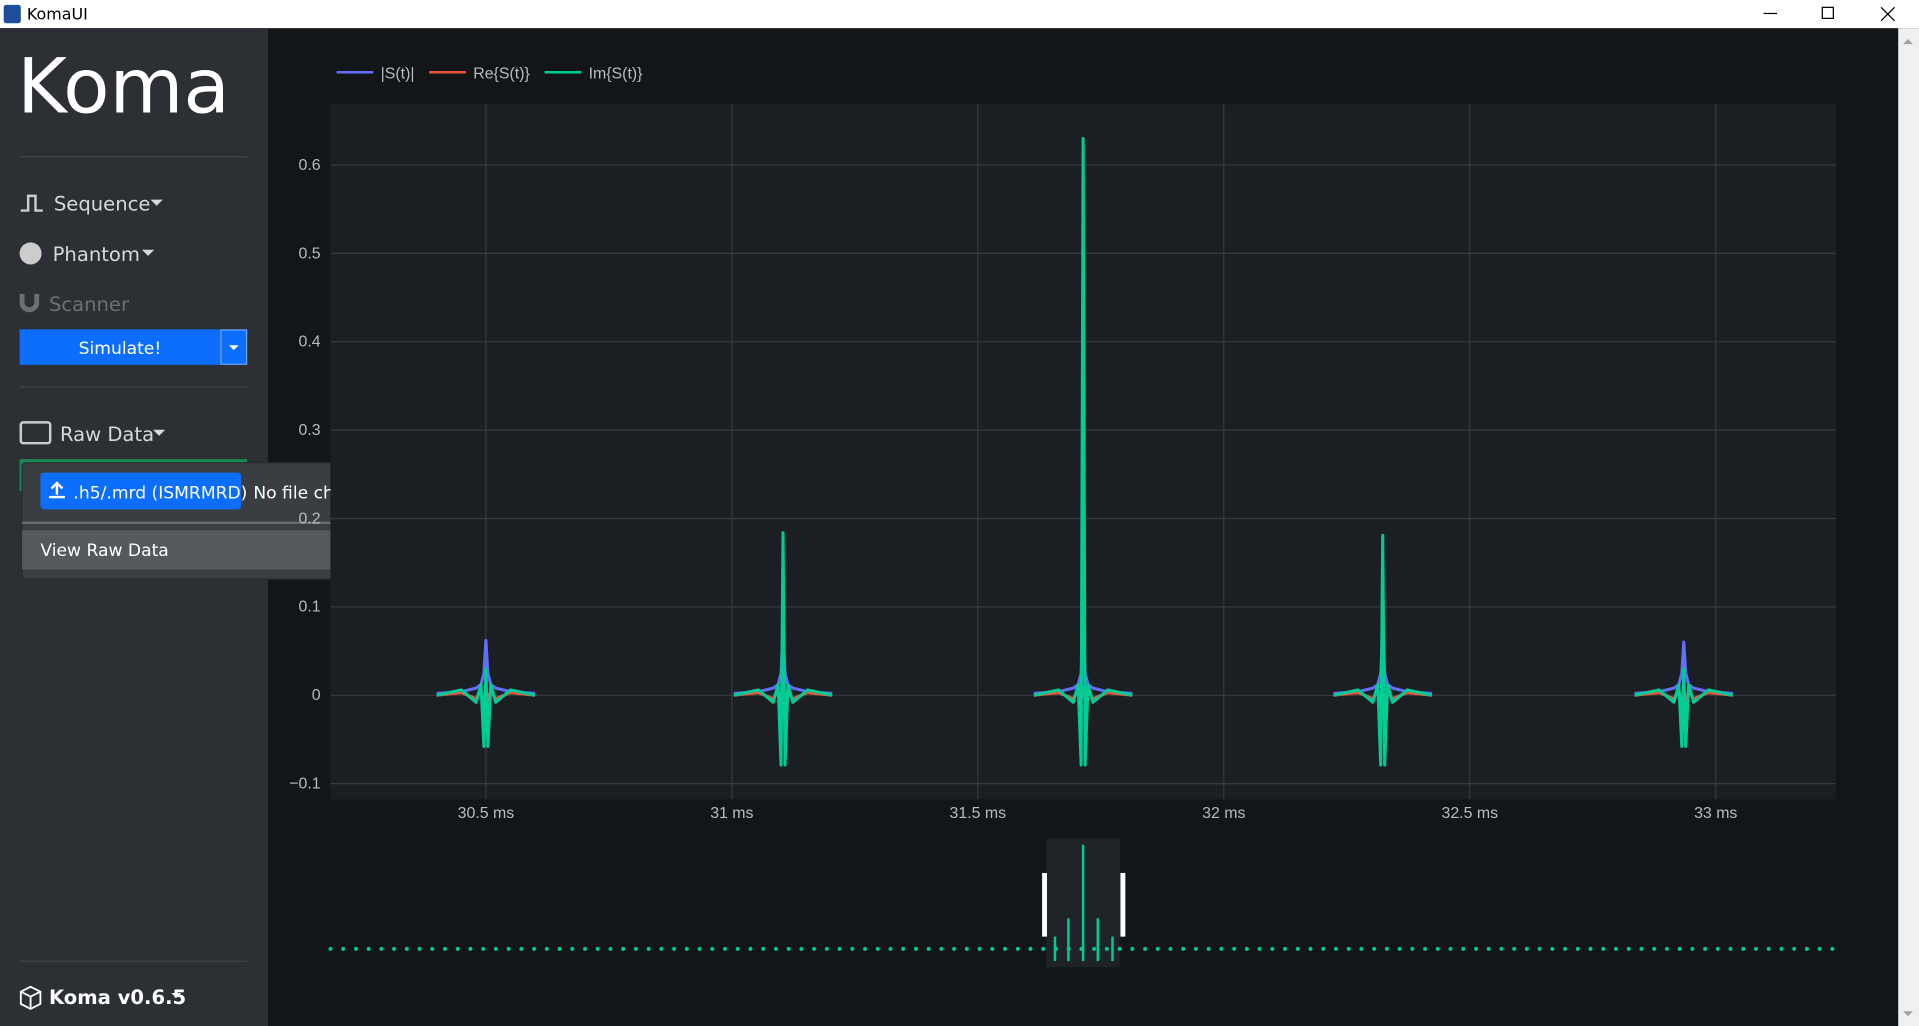 This screenshot has width=1919, height=1026. What do you see at coordinates (1827, 12) in the screenshot?
I see `restore` at bounding box center [1827, 12].